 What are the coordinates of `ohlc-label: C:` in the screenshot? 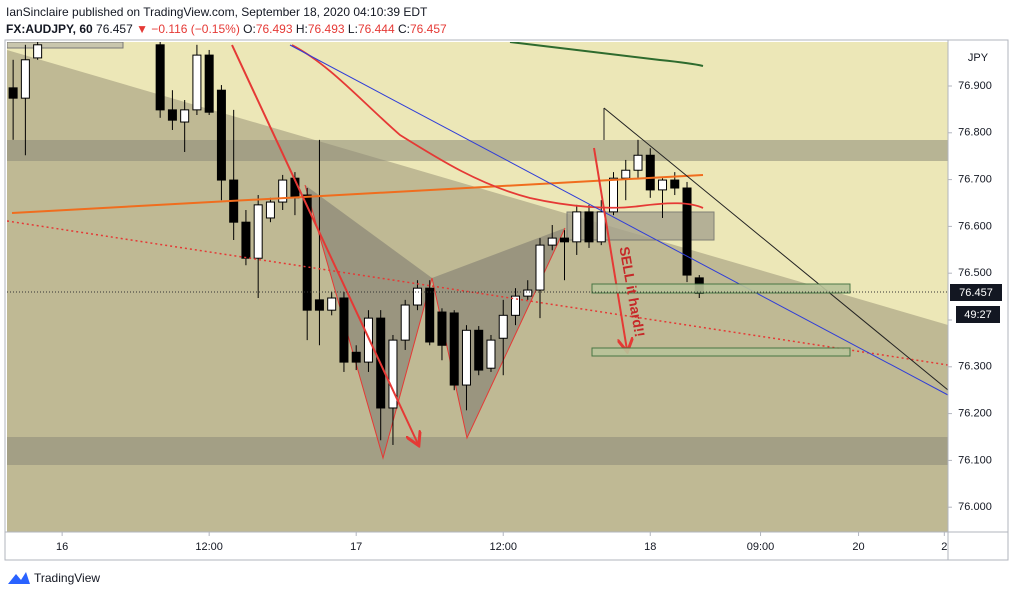 It's located at (403, 29).